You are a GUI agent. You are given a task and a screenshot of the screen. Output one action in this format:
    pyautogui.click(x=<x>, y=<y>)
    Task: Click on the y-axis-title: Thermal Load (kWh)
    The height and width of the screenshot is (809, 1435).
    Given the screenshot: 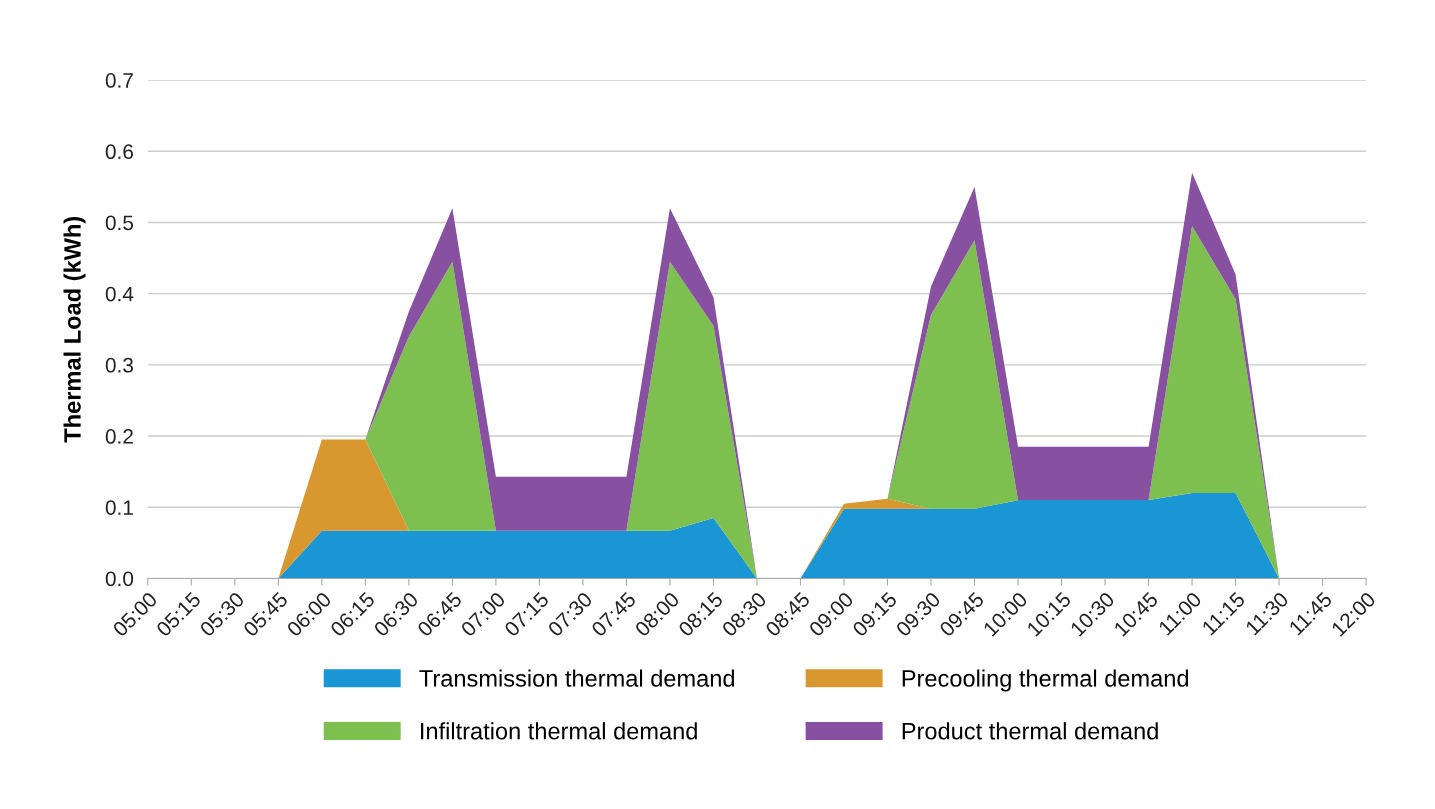 What is the action you would take?
    pyautogui.click(x=74, y=329)
    